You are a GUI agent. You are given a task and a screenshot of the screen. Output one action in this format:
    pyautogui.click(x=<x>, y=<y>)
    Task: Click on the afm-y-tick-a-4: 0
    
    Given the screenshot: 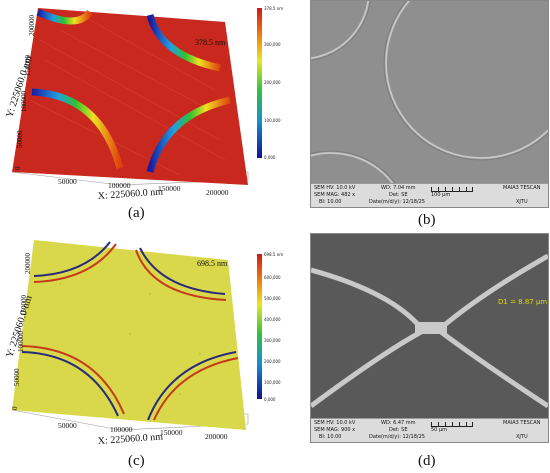 What is the action you would take?
    pyautogui.click(x=18, y=168)
    